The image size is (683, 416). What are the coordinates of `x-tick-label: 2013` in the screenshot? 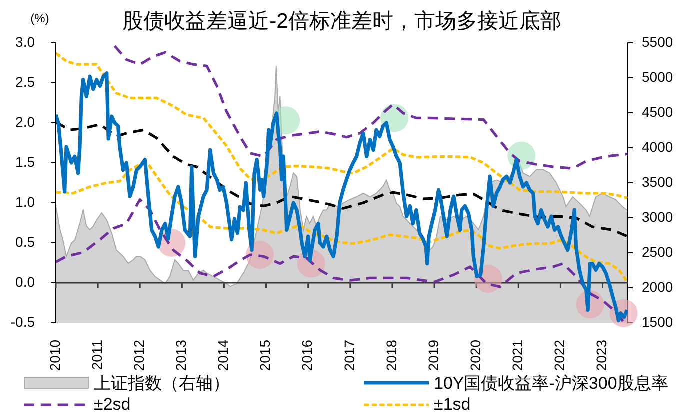 It's located at (181, 356).